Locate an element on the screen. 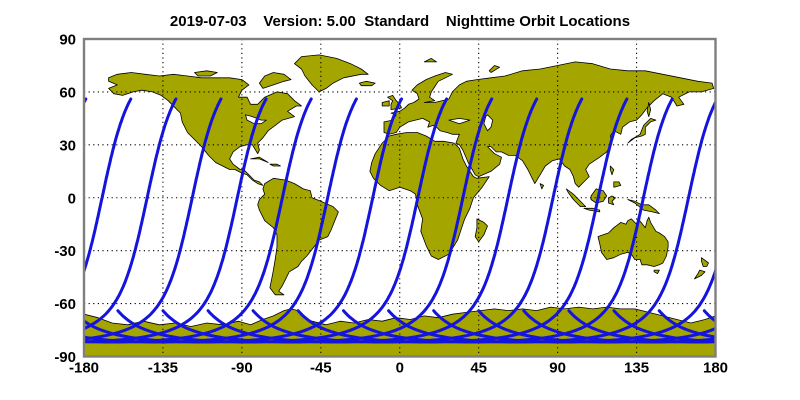 Image resolution: width=800 pixels, height=400 pixels. x-tick-label: 180 is located at coordinates (715, 368).